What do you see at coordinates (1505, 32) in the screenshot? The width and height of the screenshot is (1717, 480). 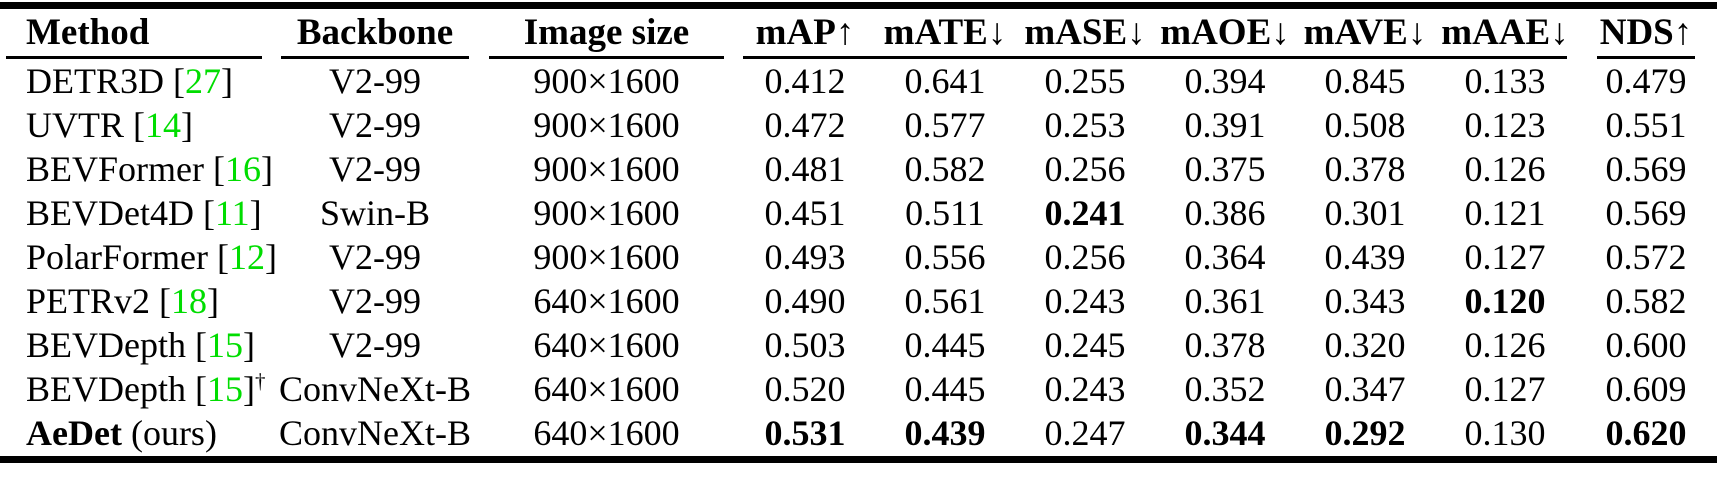 I see `column-header-maae: mAAE↓` at bounding box center [1505, 32].